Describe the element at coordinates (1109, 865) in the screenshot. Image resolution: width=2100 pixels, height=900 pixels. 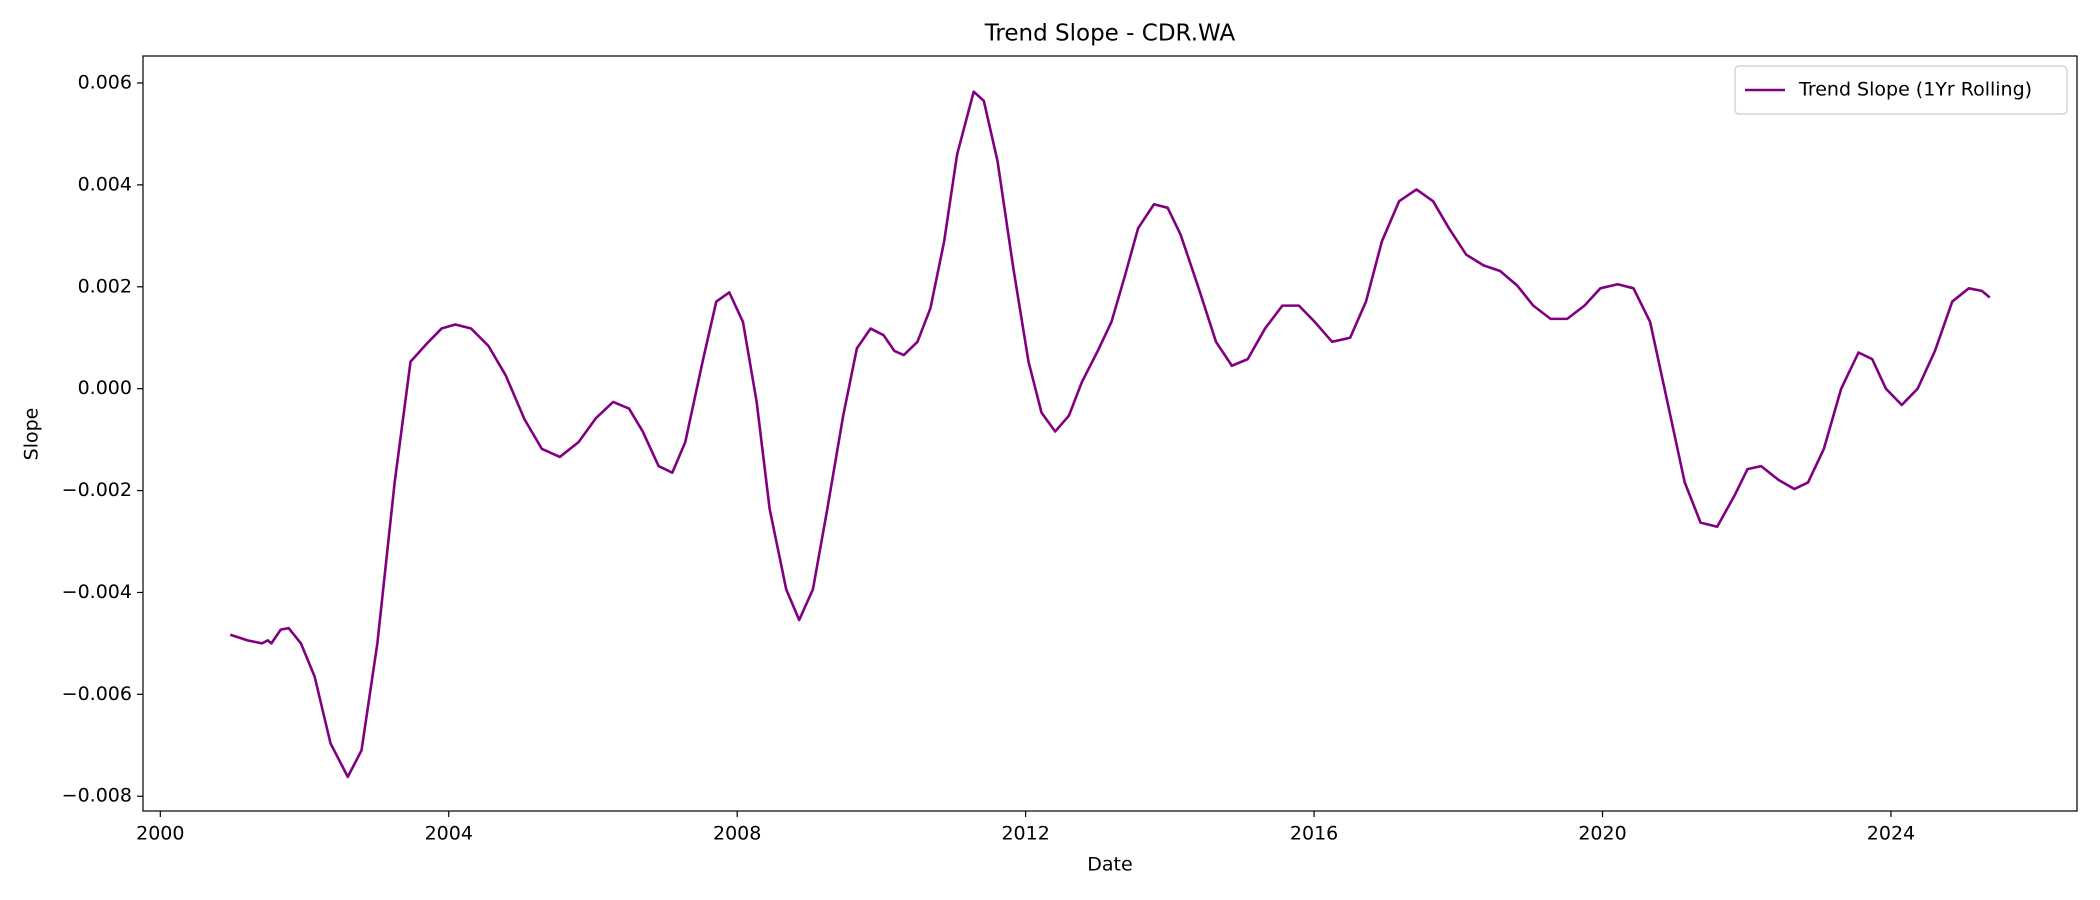
I see `x-axis-label: Date` at that location.